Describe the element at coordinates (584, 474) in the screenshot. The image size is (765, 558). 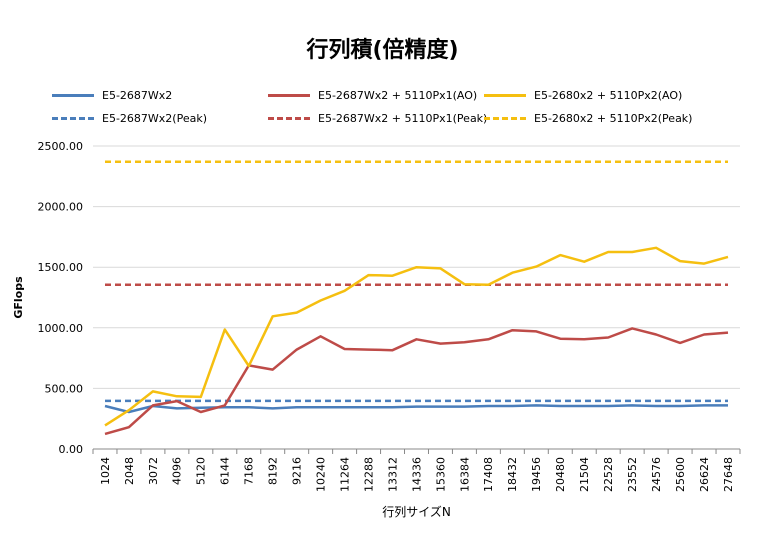
I see `x-tick-label: 21504` at that location.